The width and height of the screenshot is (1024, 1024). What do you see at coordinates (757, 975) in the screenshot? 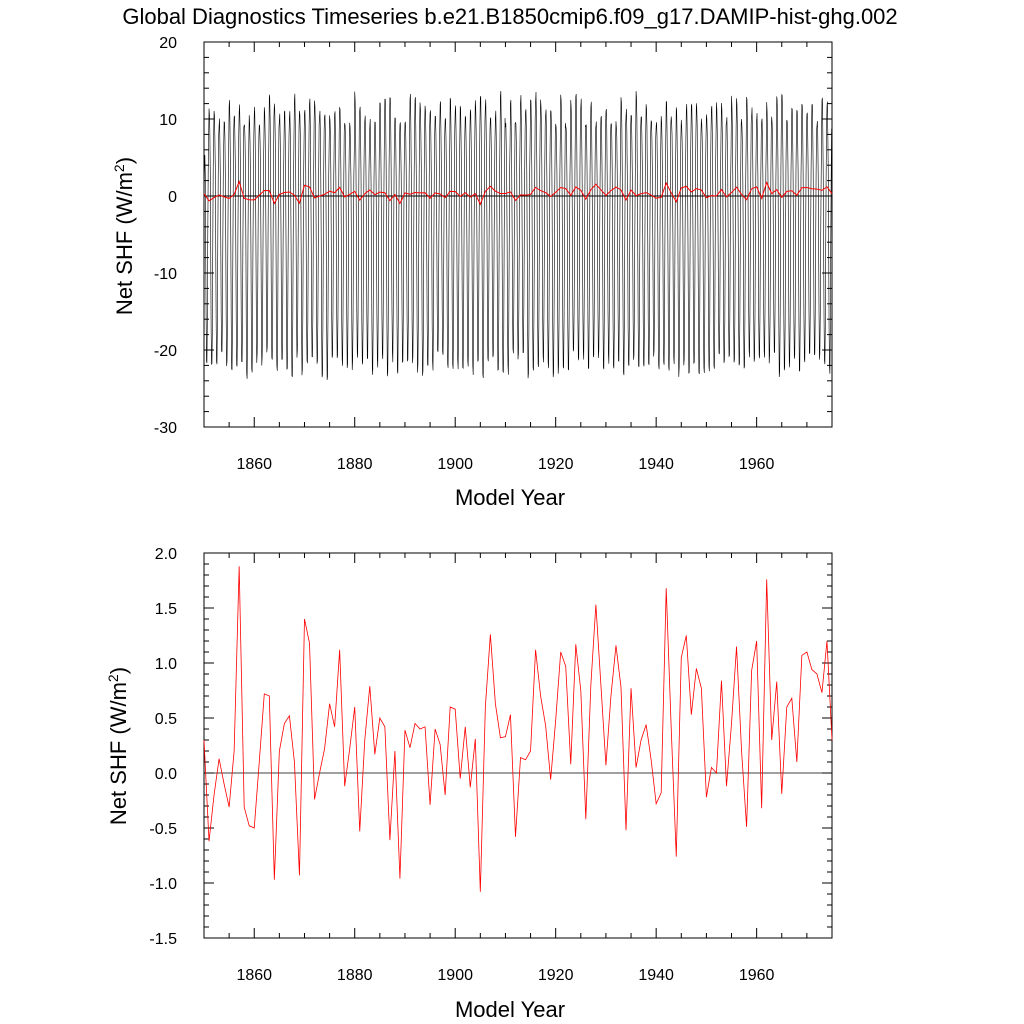
I see `bot-x-tick-label: 1960` at bounding box center [757, 975].